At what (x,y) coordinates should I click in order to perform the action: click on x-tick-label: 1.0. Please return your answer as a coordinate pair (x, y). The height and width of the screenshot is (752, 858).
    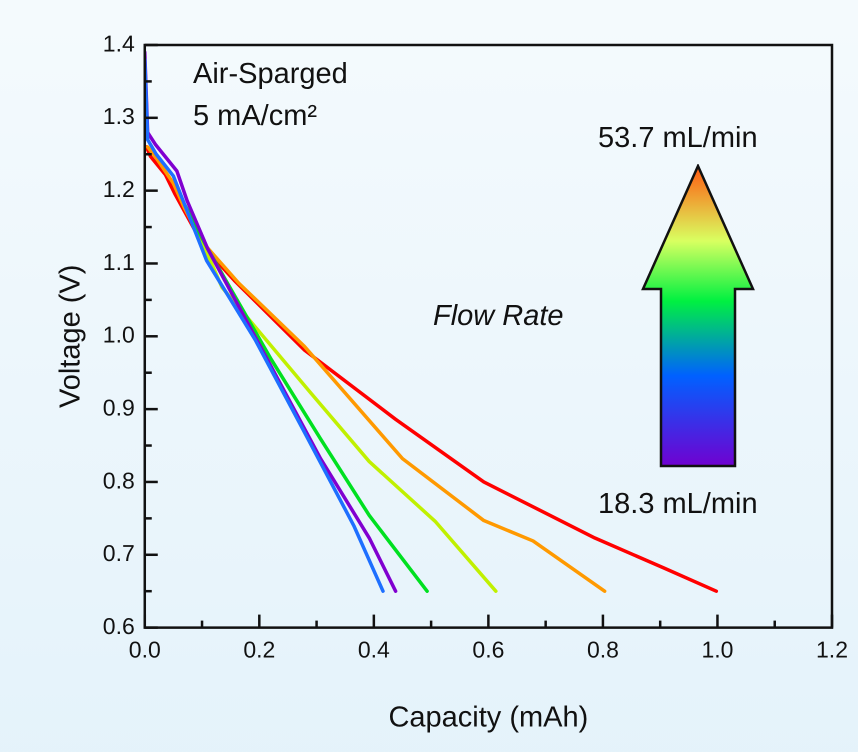
    Looking at the image, I should click on (717, 649).